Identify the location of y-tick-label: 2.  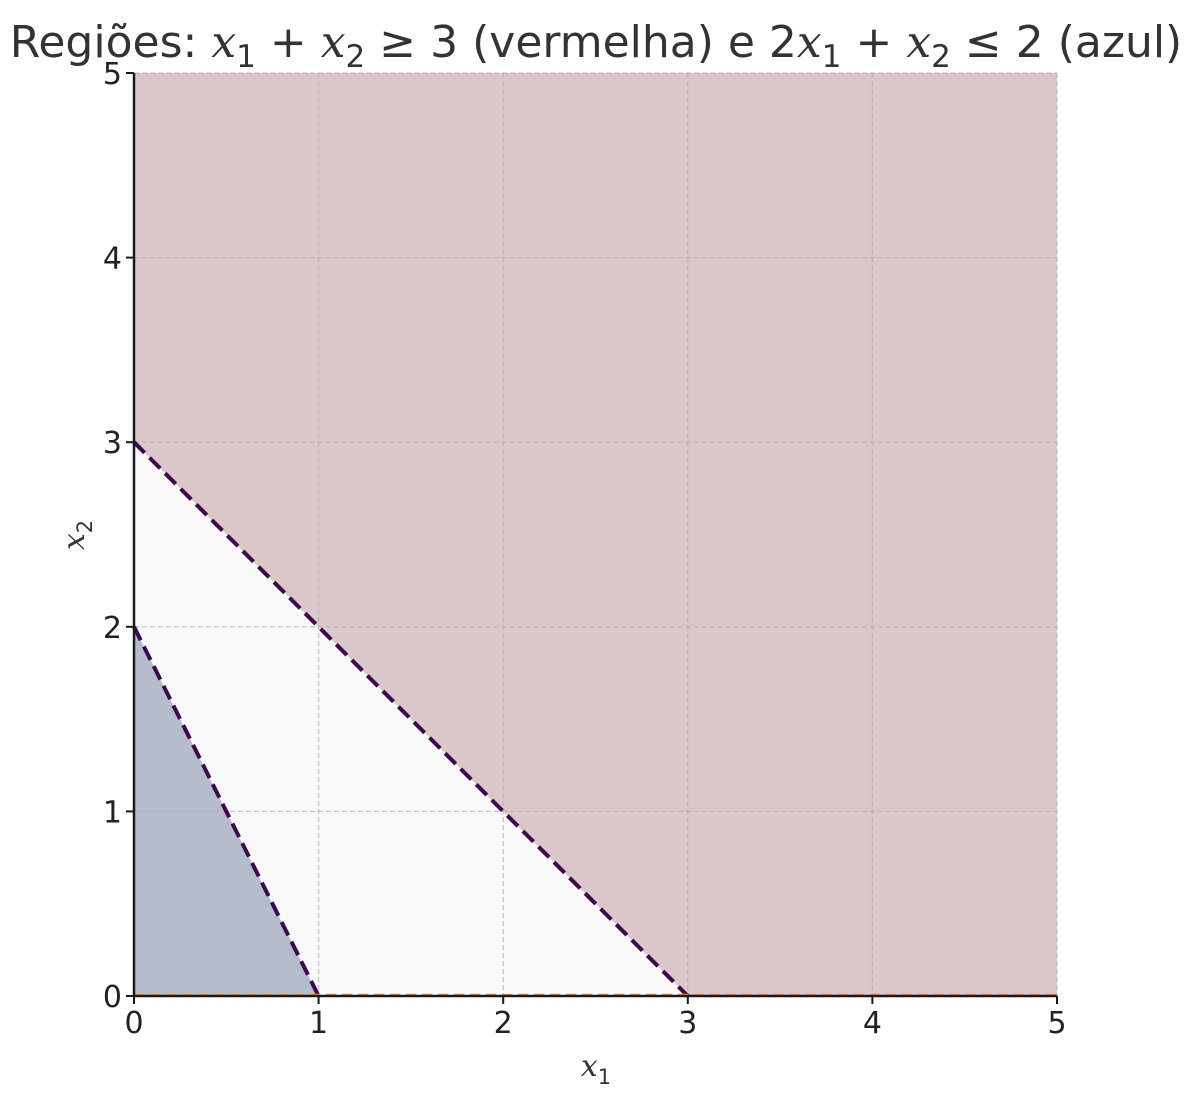
(112, 628).